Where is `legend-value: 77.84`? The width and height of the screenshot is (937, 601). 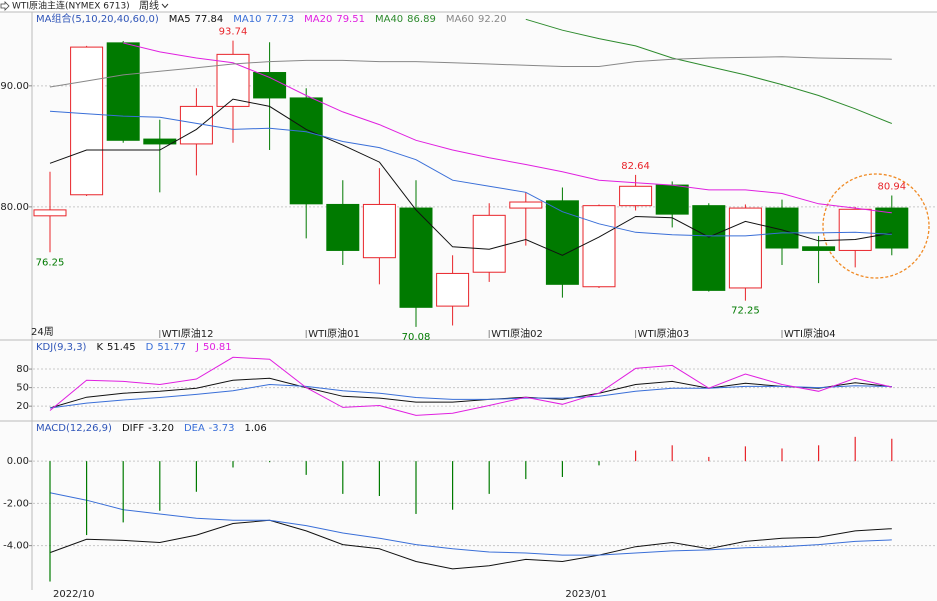 legend-value: 77.84 is located at coordinates (209, 19).